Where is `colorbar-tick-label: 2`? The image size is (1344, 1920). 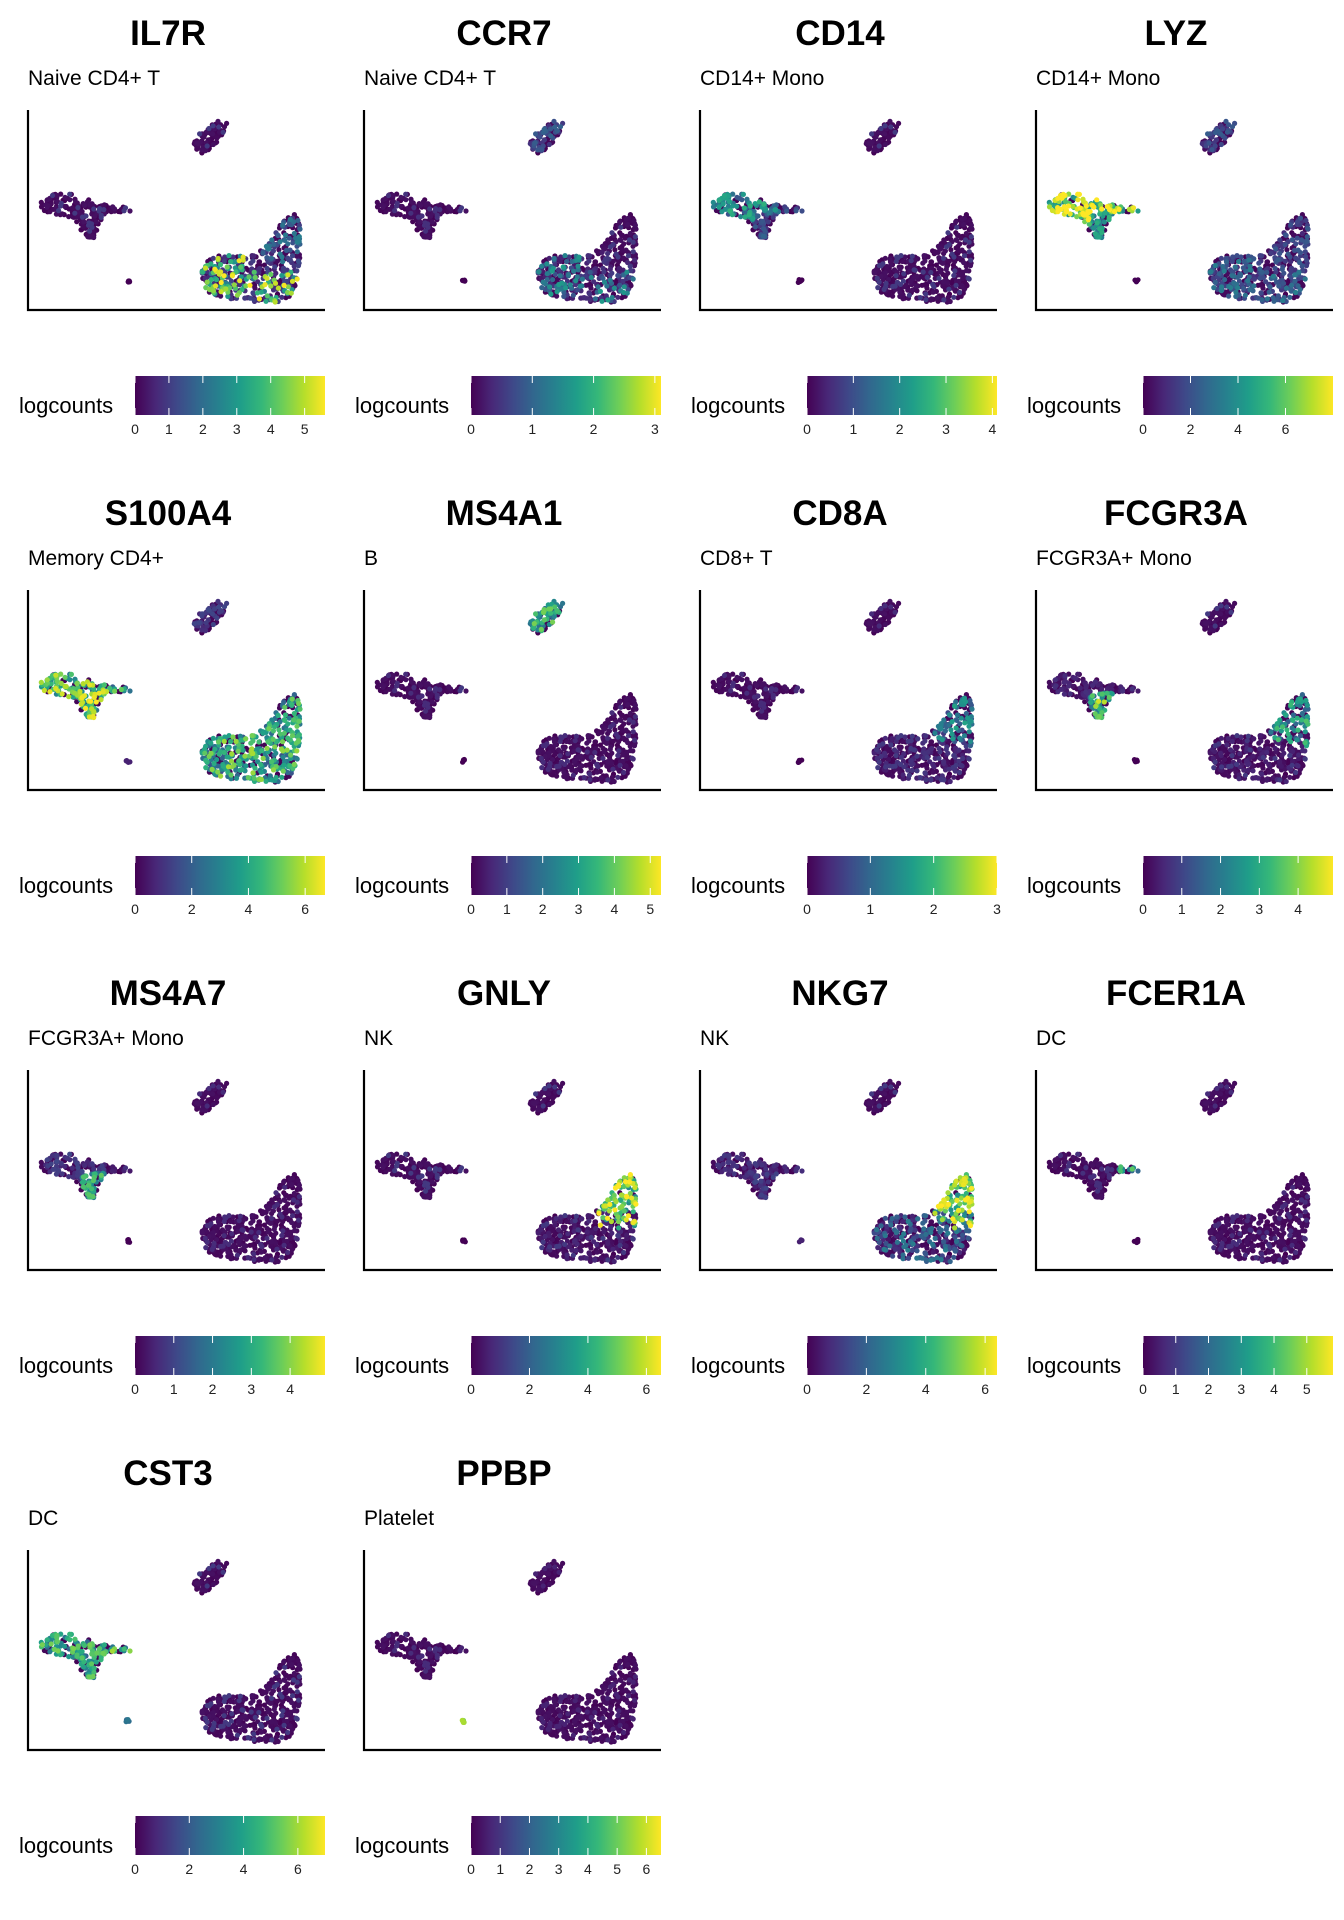
colorbar-tick-label: 2 is located at coordinates (543, 909).